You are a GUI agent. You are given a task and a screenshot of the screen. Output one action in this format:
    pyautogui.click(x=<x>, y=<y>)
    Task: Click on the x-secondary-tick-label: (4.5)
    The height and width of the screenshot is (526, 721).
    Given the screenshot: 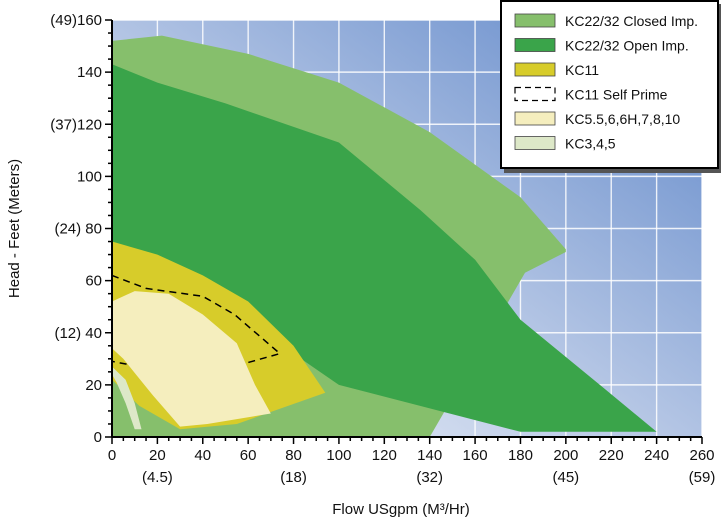 What is the action you would take?
    pyautogui.click(x=157, y=477)
    